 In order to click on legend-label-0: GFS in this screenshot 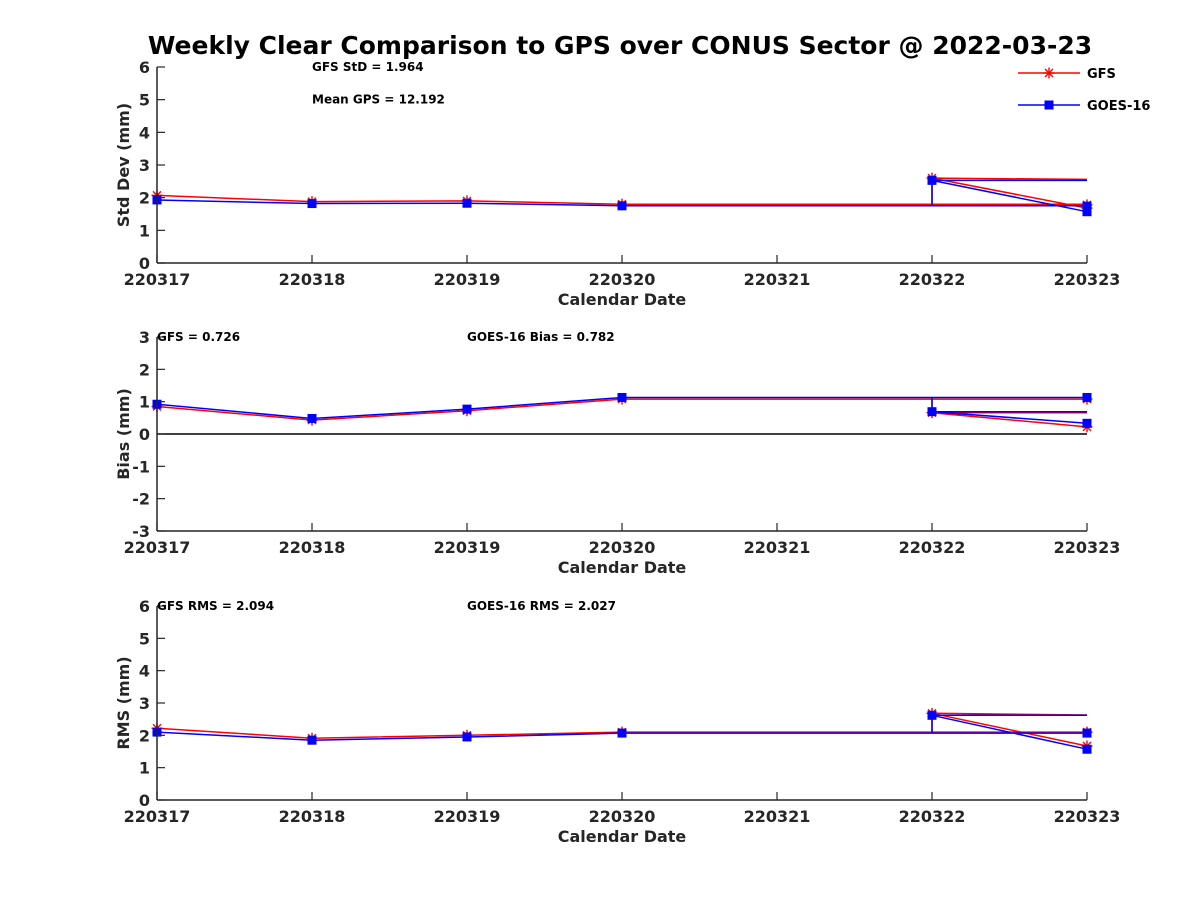, I will do `click(1101, 74)`.